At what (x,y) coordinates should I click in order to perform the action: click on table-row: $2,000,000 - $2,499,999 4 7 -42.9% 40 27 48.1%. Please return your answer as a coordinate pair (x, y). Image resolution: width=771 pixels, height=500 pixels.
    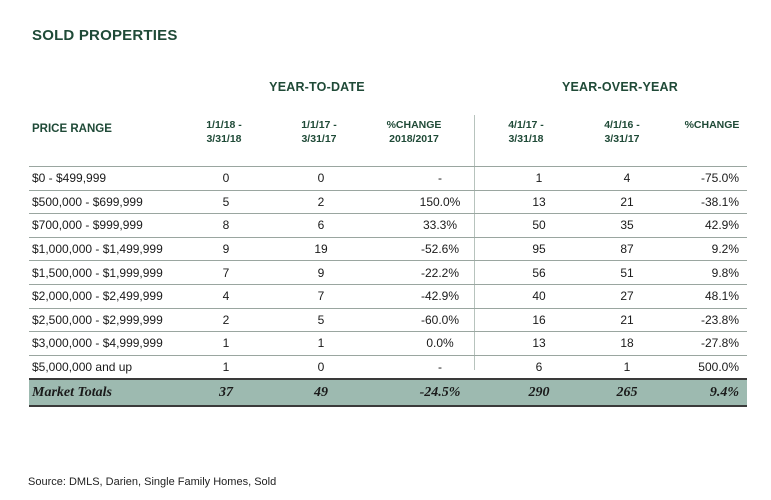
    Looking at the image, I should click on (388, 296).